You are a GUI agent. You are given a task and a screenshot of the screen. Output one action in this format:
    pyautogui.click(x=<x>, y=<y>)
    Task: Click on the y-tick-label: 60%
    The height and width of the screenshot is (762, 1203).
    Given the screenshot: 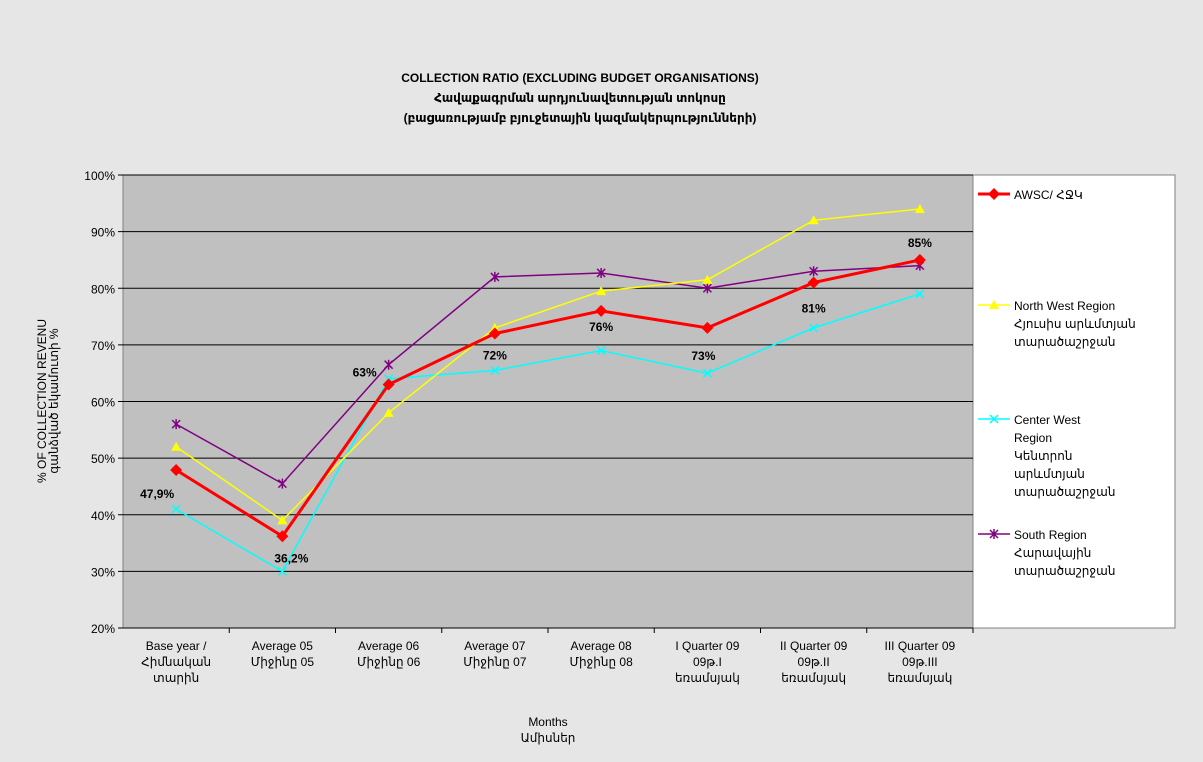 What is the action you would take?
    pyautogui.click(x=103, y=403)
    